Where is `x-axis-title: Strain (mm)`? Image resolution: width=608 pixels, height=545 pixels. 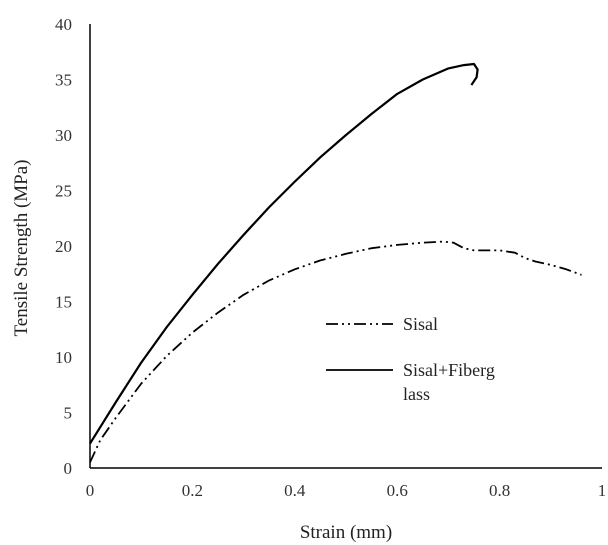 x-axis-title: Strain (mm) is located at coordinates (346, 532).